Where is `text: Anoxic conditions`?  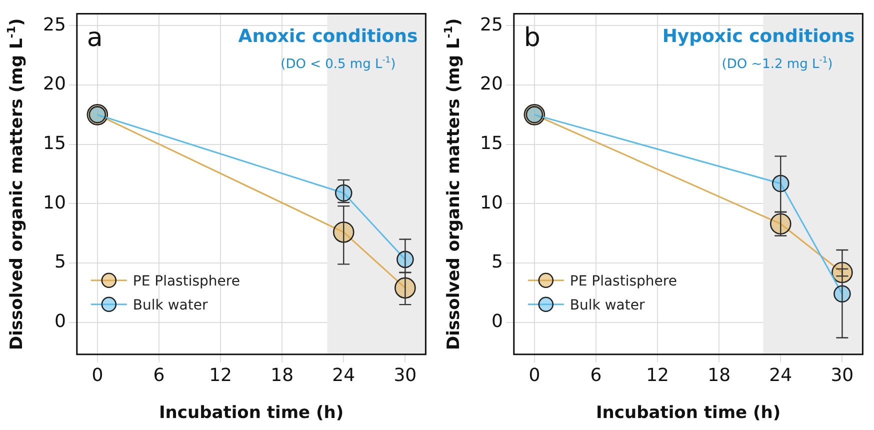 text: Anoxic conditions is located at coordinates (328, 36).